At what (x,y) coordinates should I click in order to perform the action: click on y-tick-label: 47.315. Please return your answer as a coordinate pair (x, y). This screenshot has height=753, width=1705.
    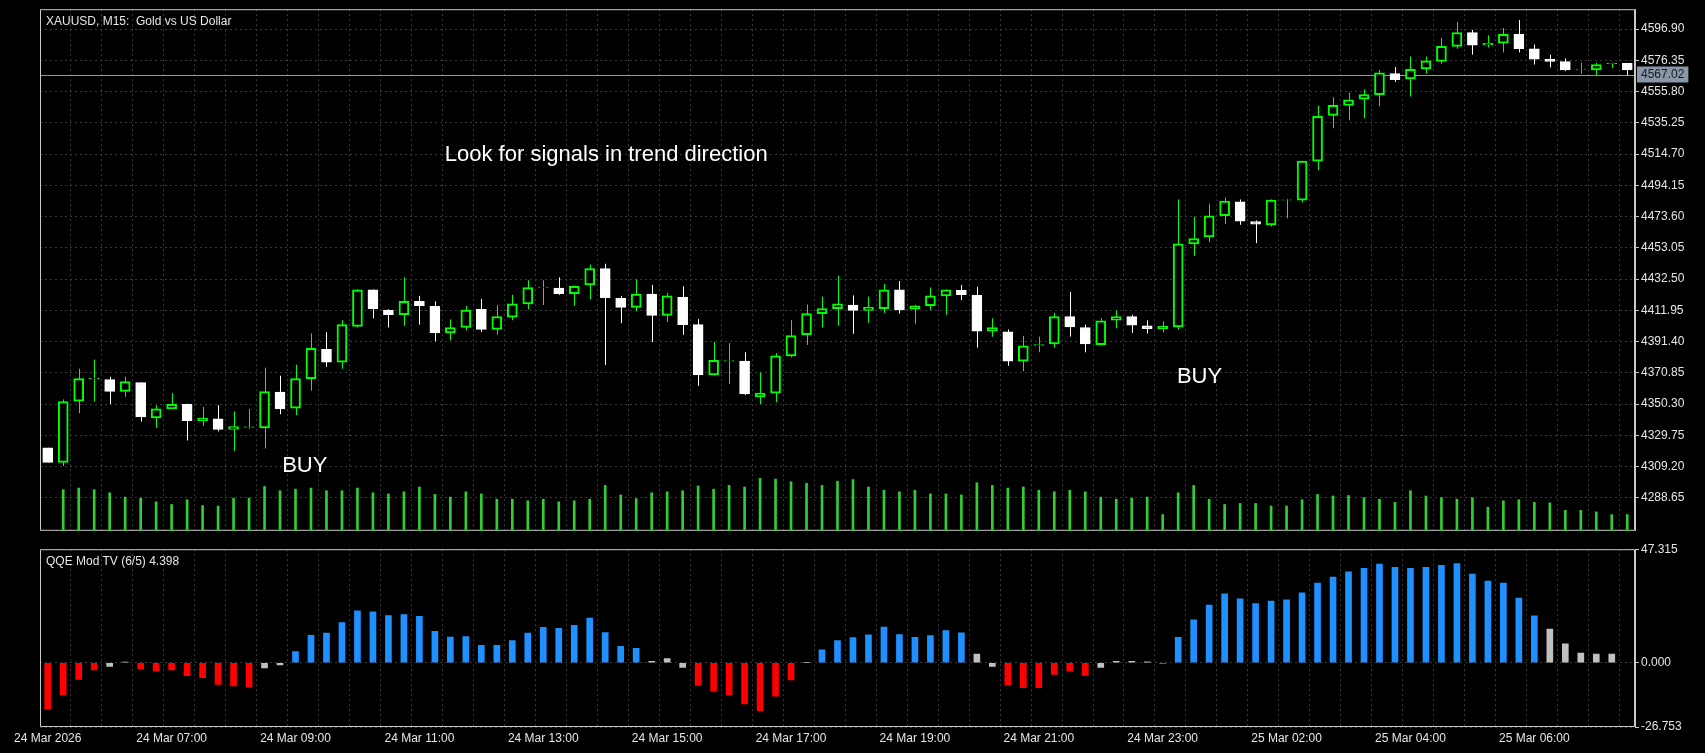
    Looking at the image, I should click on (1660, 548).